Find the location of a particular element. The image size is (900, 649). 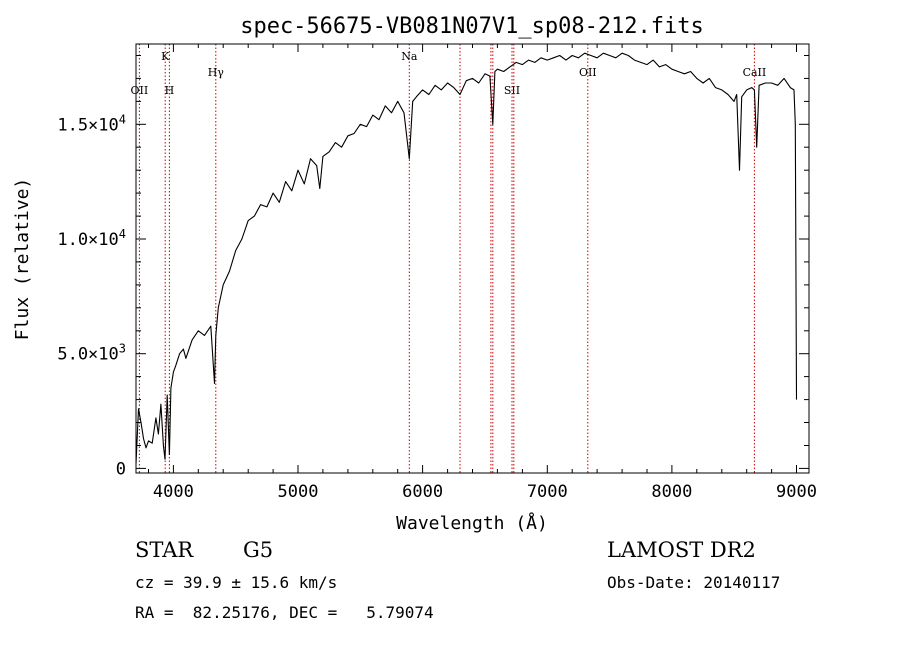

redshift-cz: cz = 39.9 ± 15.6 km/s is located at coordinates (236, 582).